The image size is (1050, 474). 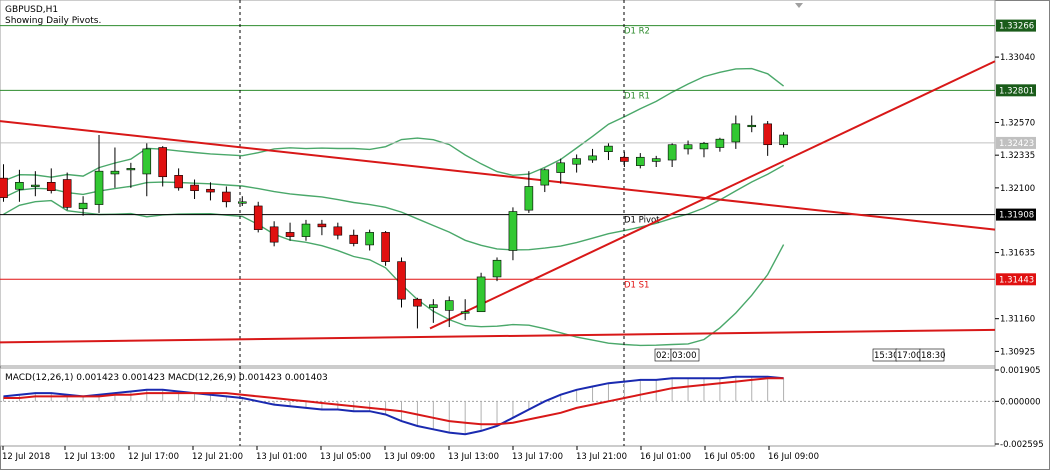 I want to click on time-tick-label: 12 Jul 17:00, so click(x=153, y=457).